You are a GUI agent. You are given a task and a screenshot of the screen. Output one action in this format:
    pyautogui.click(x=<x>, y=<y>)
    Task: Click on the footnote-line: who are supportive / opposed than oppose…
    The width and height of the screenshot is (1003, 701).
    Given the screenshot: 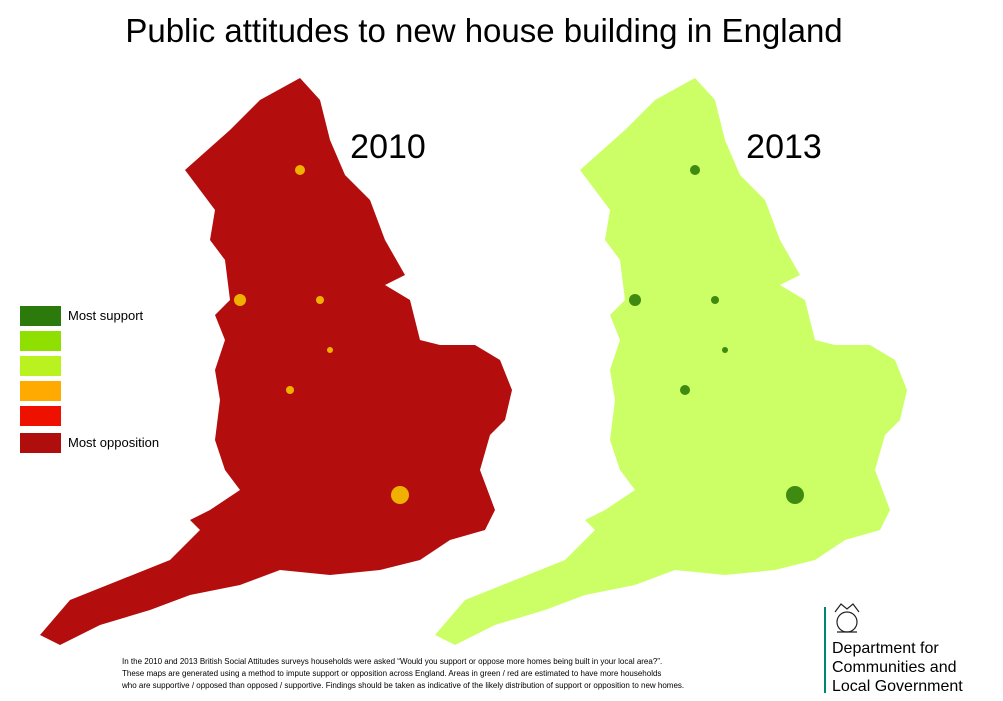 What is the action you would take?
    pyautogui.click(x=402, y=685)
    